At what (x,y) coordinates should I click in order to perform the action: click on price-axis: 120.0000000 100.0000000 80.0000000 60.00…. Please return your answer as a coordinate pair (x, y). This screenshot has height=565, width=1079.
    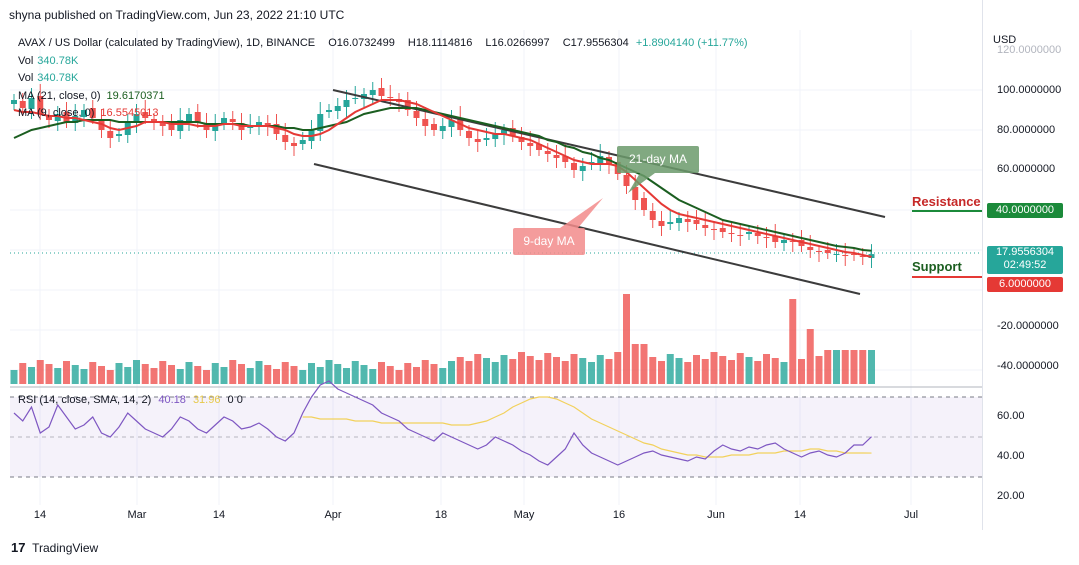
    Looking at the image, I should click on (1030, 265).